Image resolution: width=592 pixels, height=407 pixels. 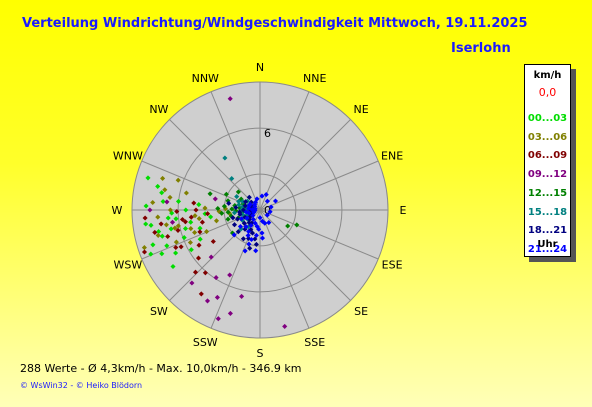 I want to click on legend-item-21-24: 21...24, so click(x=547, y=249).